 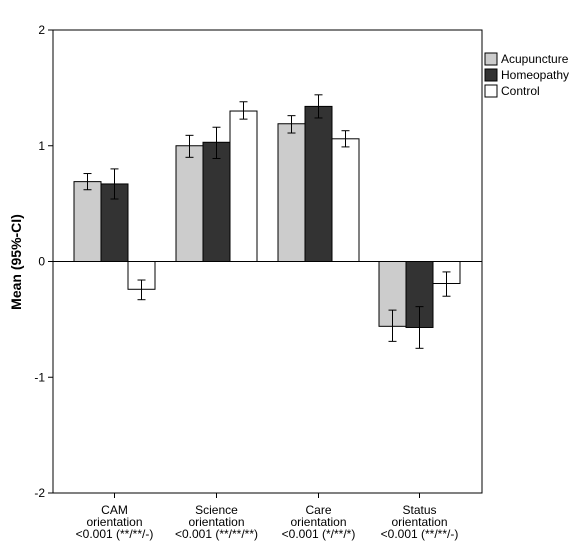 What do you see at coordinates (419, 510) in the screenshot?
I see `category-label: Status` at bounding box center [419, 510].